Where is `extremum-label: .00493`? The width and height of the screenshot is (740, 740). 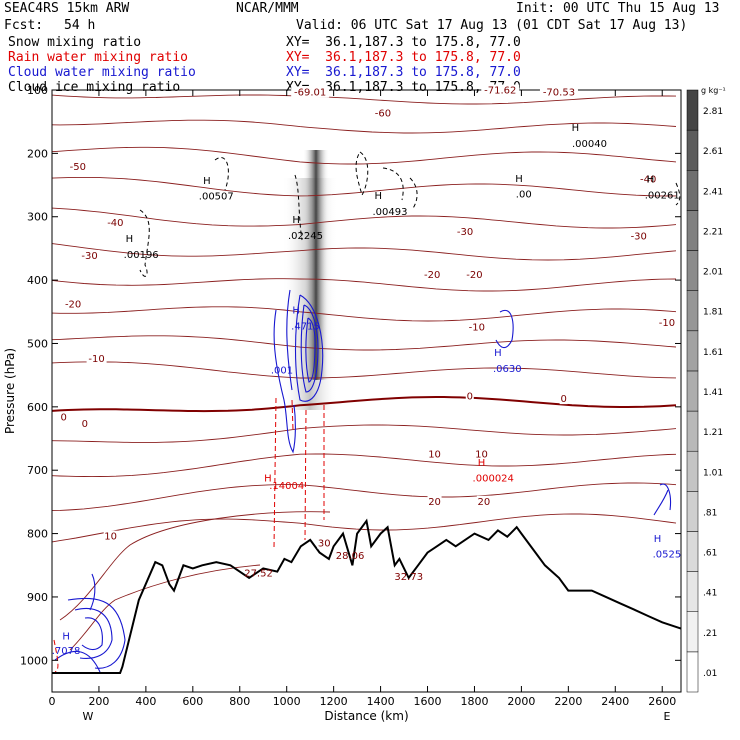 extremum-label: .00493 is located at coordinates (389, 212).